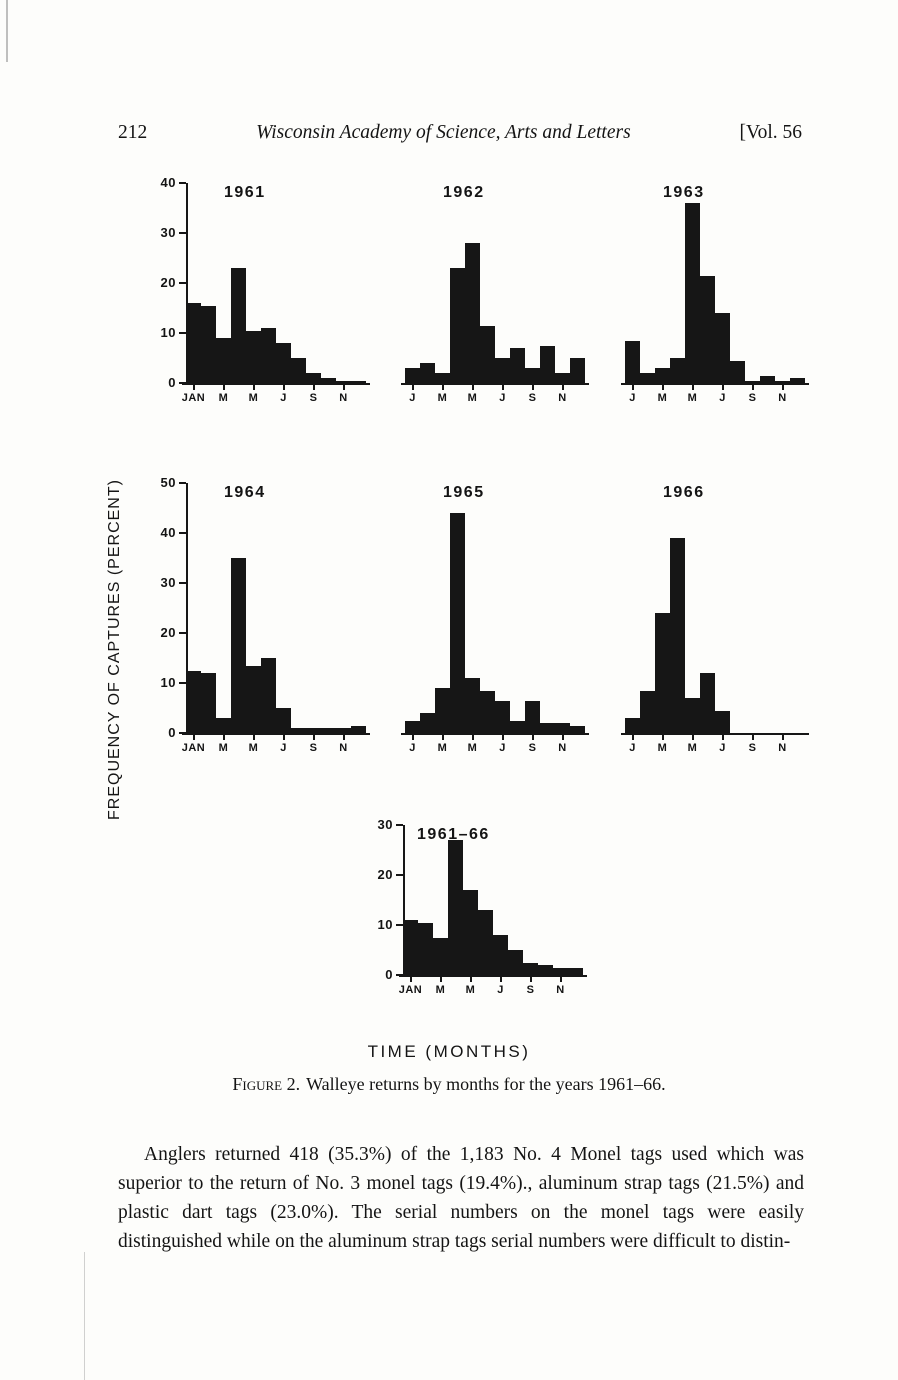  Describe the element at coordinates (193, 748) in the screenshot. I see `x-tick-label: JAN` at that location.